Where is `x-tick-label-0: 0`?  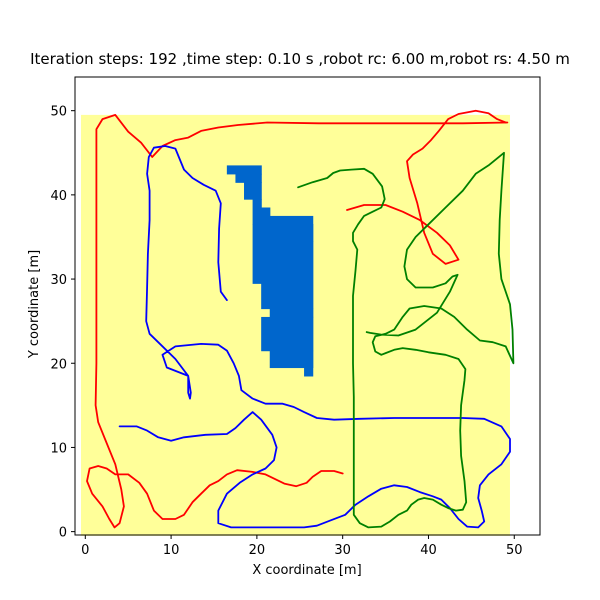
x-tick-label-0: 0 is located at coordinates (85, 550).